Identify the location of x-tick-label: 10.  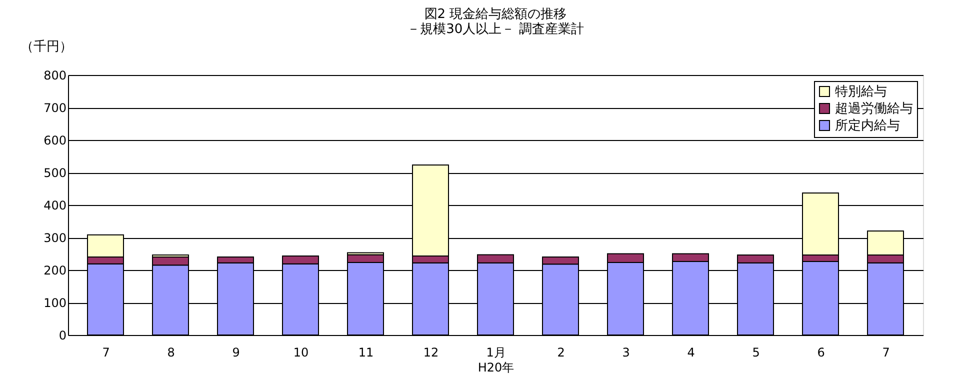
(301, 353).